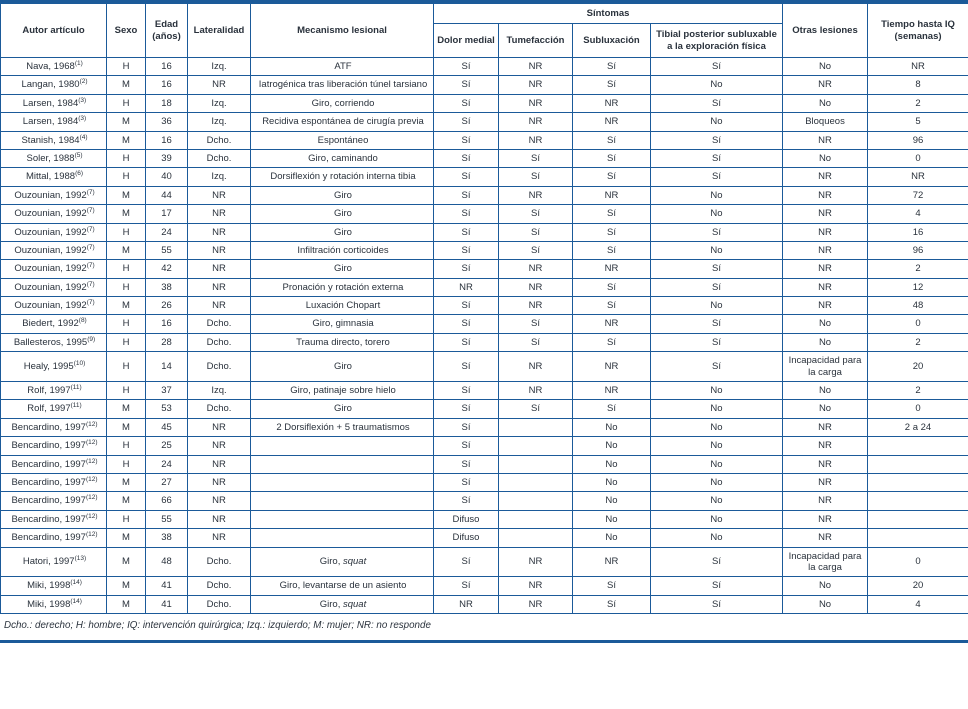 The height and width of the screenshot is (709, 968). What do you see at coordinates (917, 306) in the screenshot?
I see `table-cell: 48` at bounding box center [917, 306].